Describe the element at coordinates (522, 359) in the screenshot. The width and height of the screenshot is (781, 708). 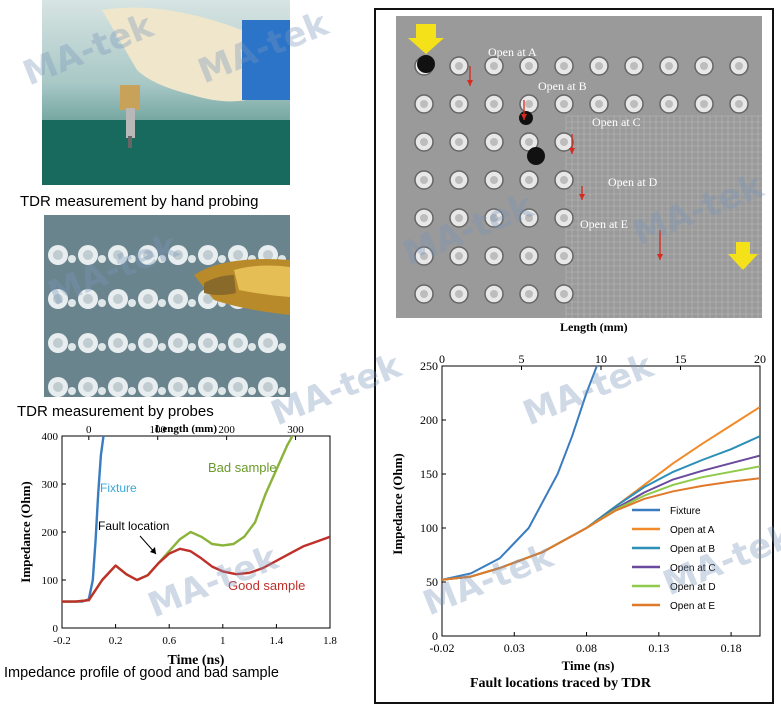
I see `x2-tick-label: 5` at that location.